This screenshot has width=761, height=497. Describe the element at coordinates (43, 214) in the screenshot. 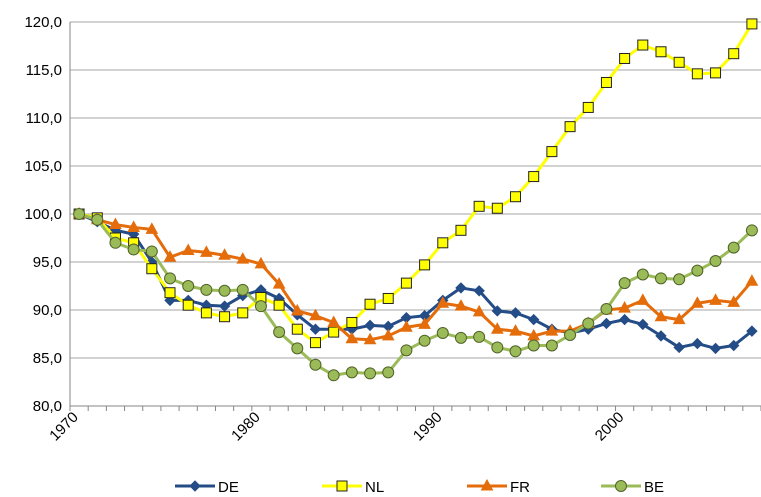

I see `y-tick-label: 100,0` at that location.